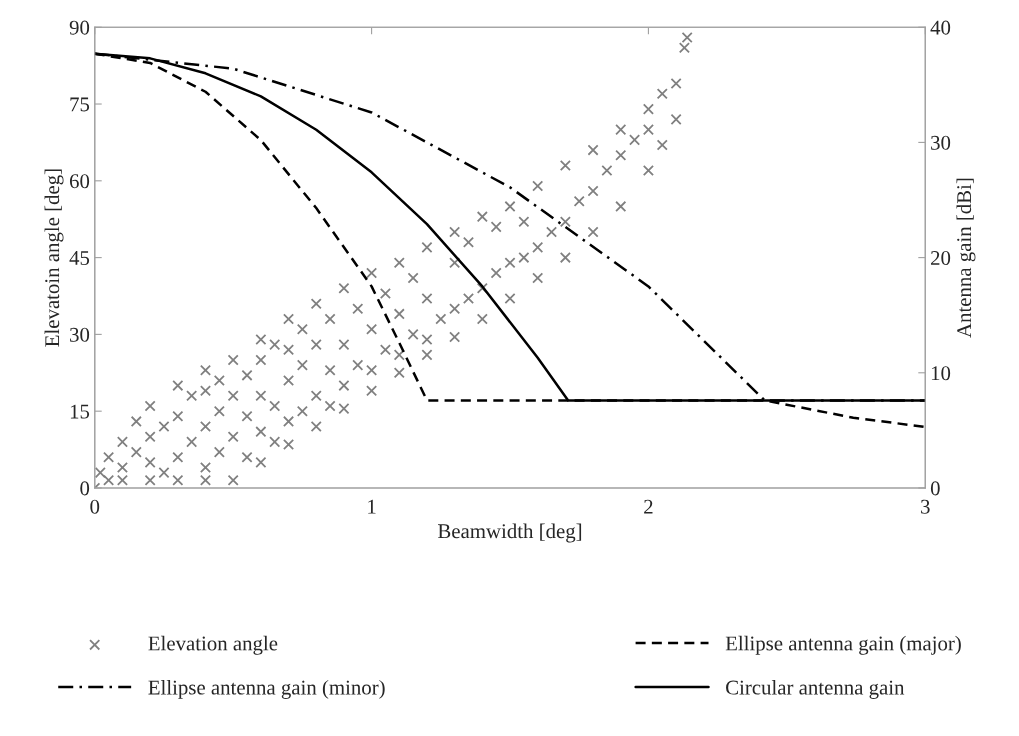  What do you see at coordinates (941, 258) in the screenshot?
I see `y2-tick-label: 20` at bounding box center [941, 258].